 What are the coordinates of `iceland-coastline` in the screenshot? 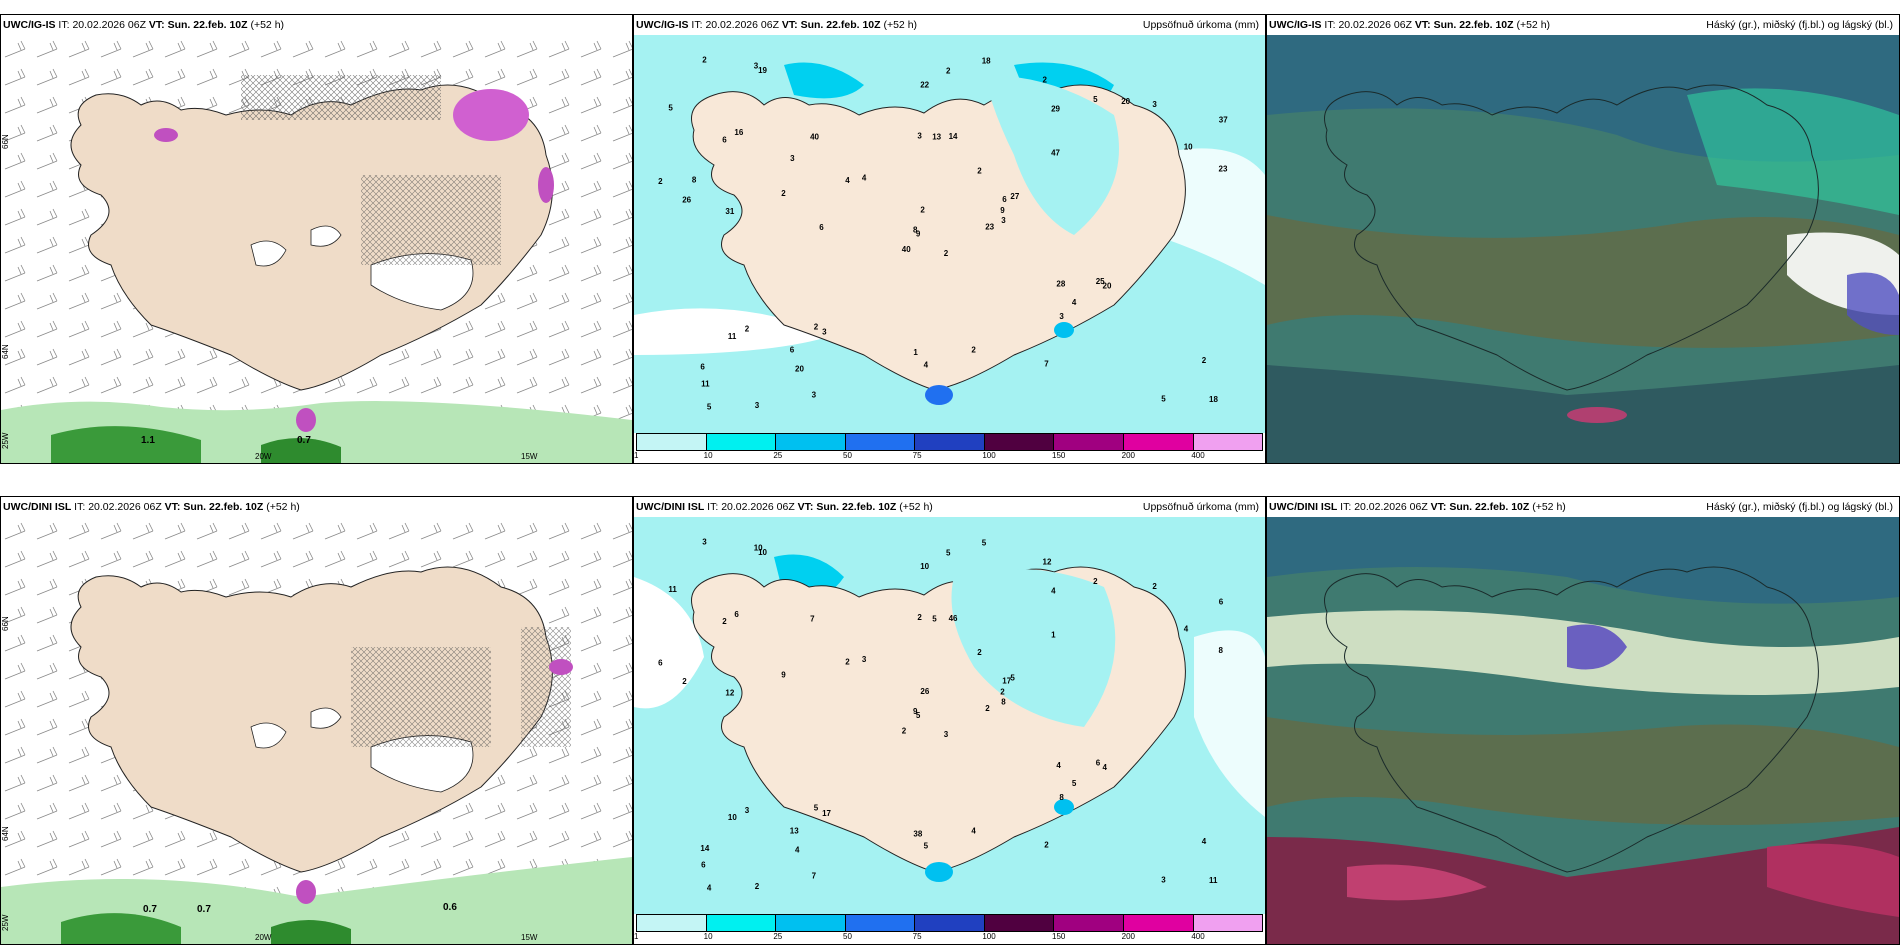 It's located at (1571, 237).